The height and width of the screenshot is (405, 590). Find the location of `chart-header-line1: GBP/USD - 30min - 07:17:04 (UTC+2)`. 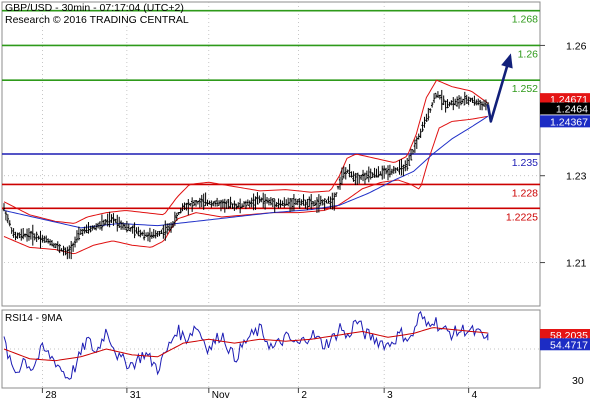

chart-header-line1: GBP/USD - 30min - 07:17:04 (UTC+2) is located at coordinates (94, 8).